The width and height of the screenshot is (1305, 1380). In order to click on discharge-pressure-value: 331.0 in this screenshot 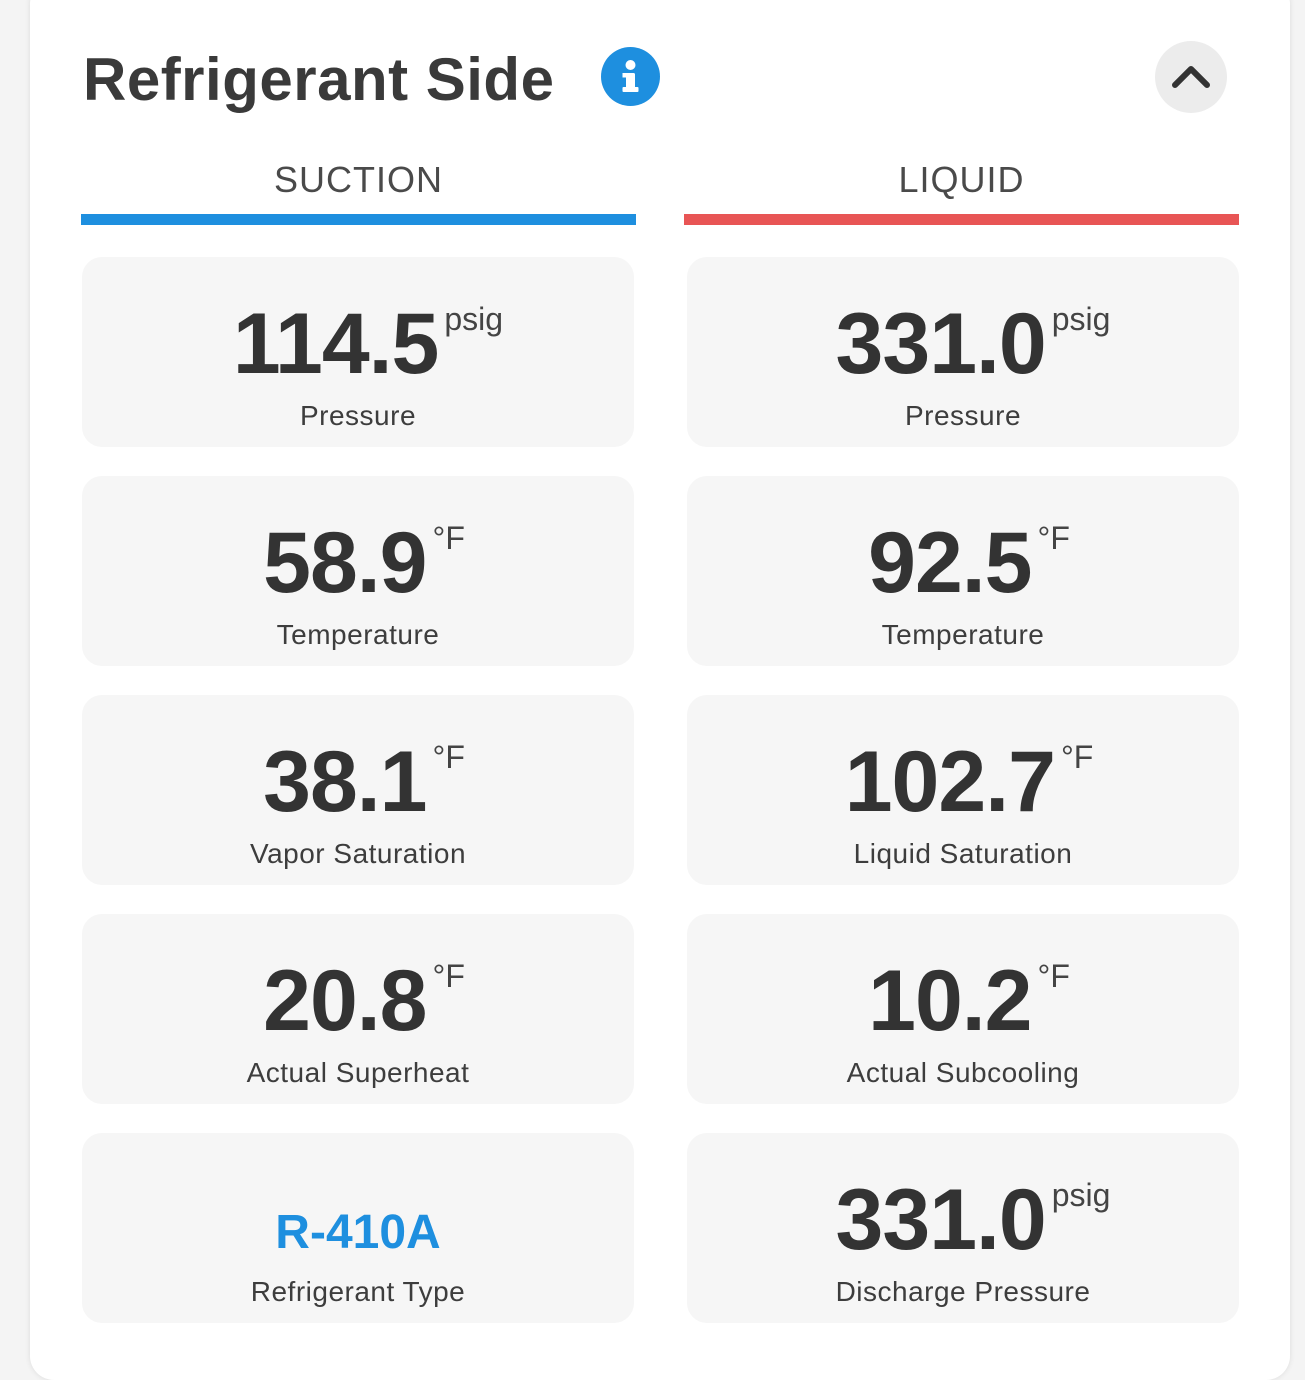, I will do `click(941, 1220)`.